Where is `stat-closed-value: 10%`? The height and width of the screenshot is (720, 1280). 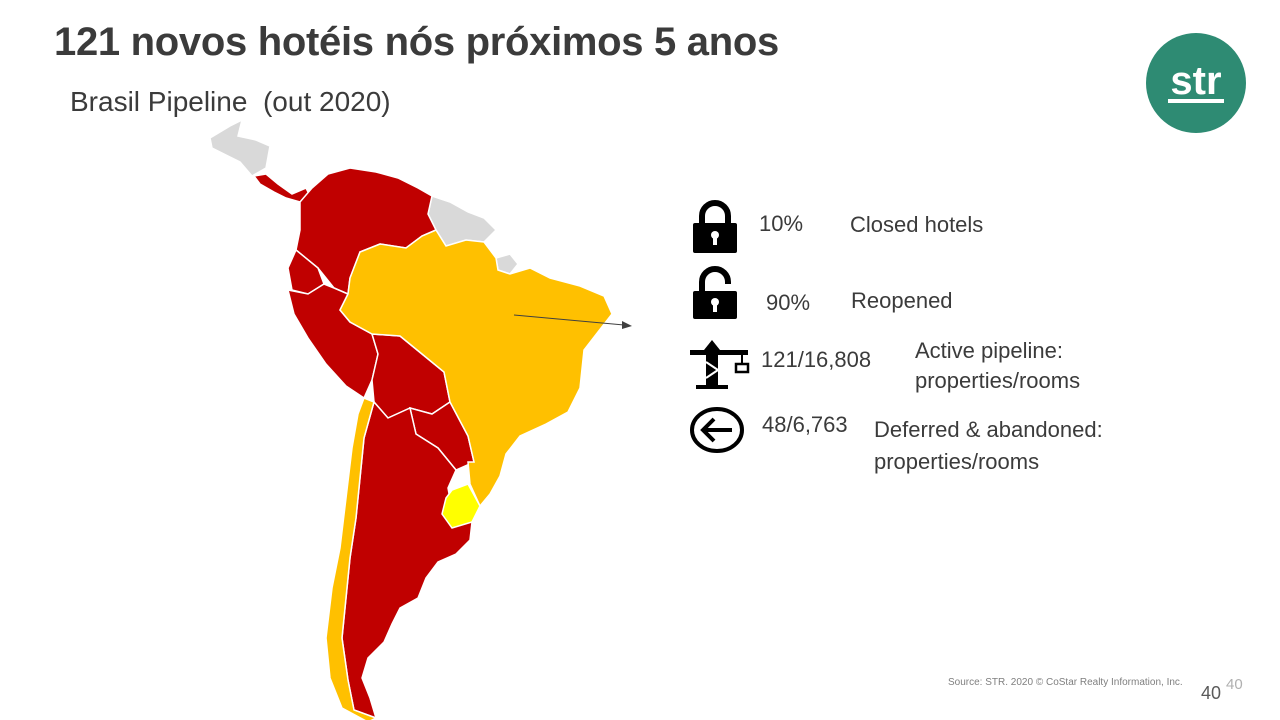 stat-closed-value: 10% is located at coordinates (781, 223).